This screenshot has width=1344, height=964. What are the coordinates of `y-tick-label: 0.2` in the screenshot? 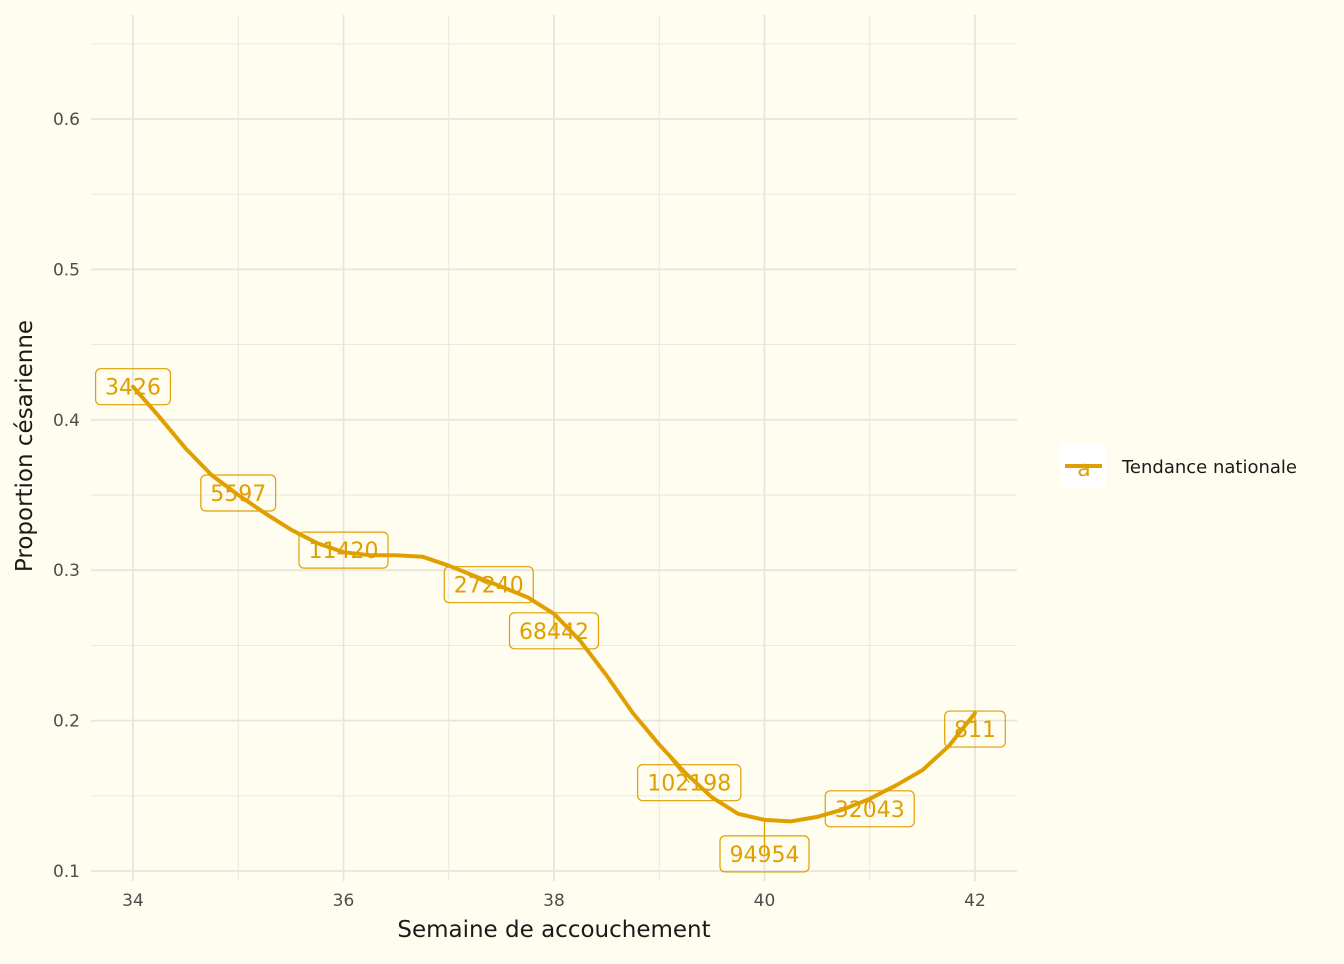 It's located at (66, 722).